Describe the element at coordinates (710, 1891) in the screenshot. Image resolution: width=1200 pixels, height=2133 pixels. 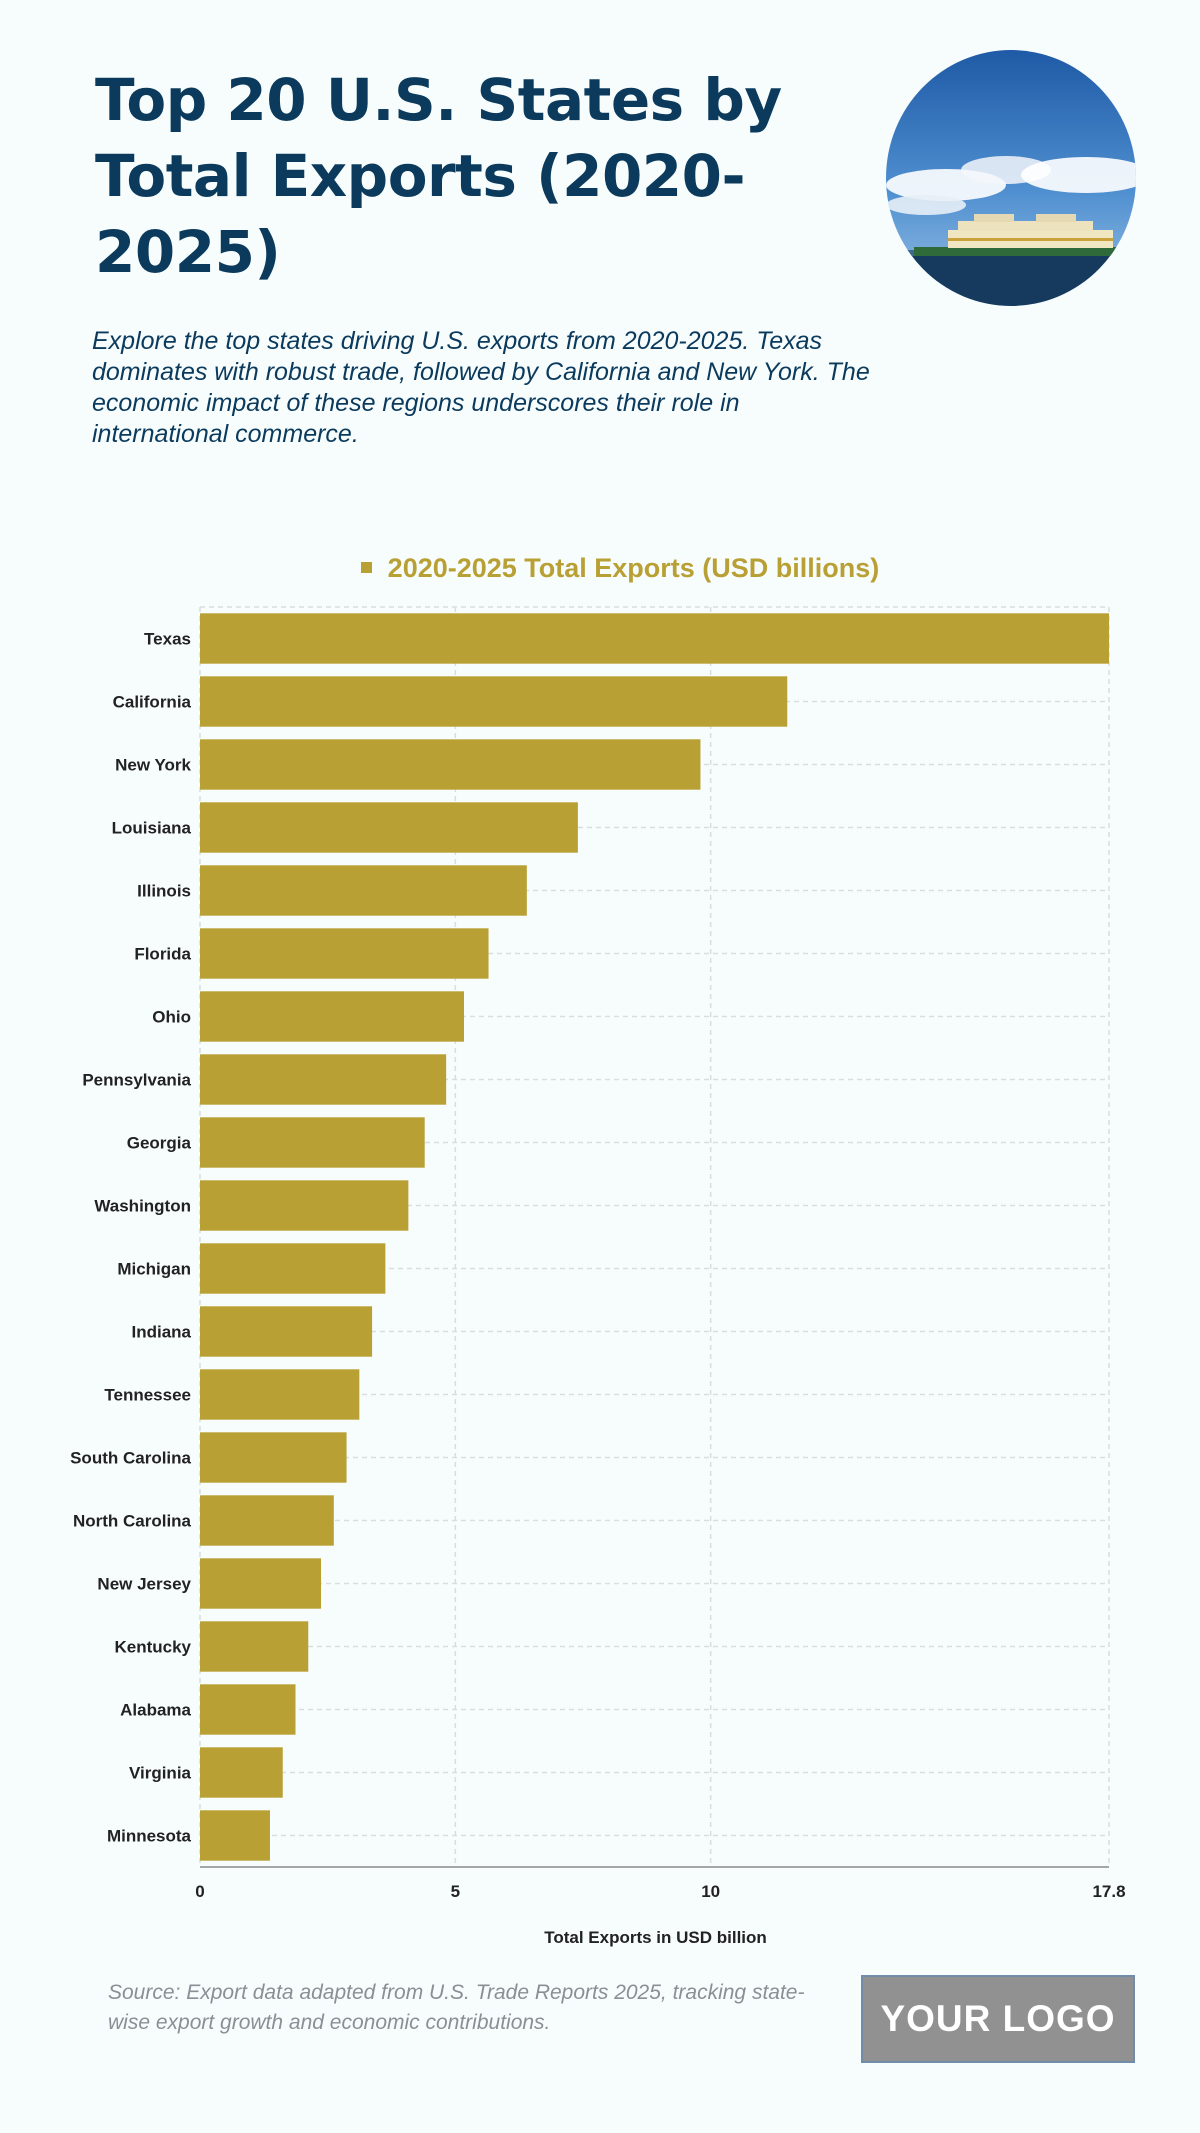
I see `x-tick-label: 10` at that location.